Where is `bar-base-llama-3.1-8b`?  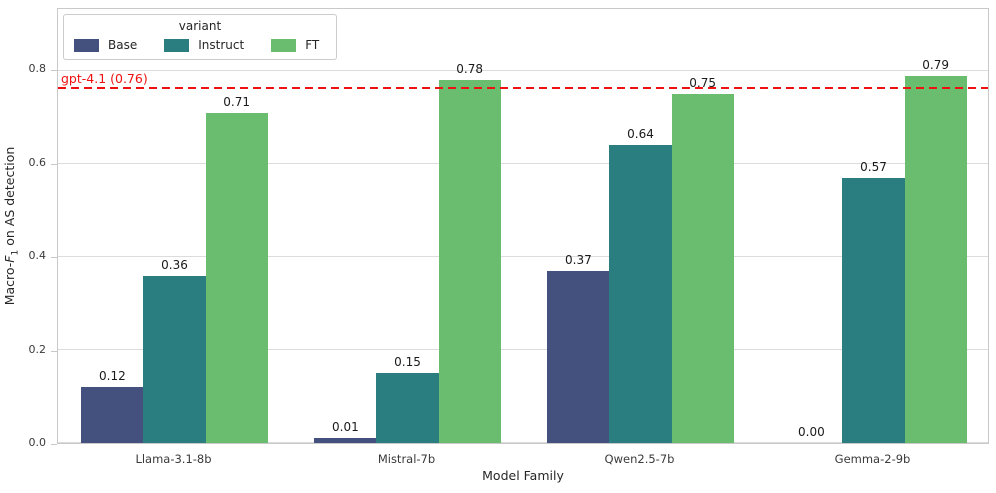
bar-base-llama-3.1-8b is located at coordinates (112, 415).